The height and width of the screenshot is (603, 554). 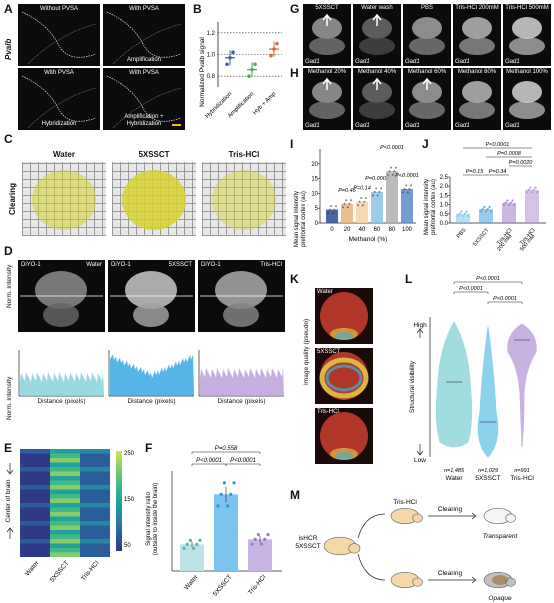 I want to click on panel-j-tick: 0.0, so click(x=444, y=224).